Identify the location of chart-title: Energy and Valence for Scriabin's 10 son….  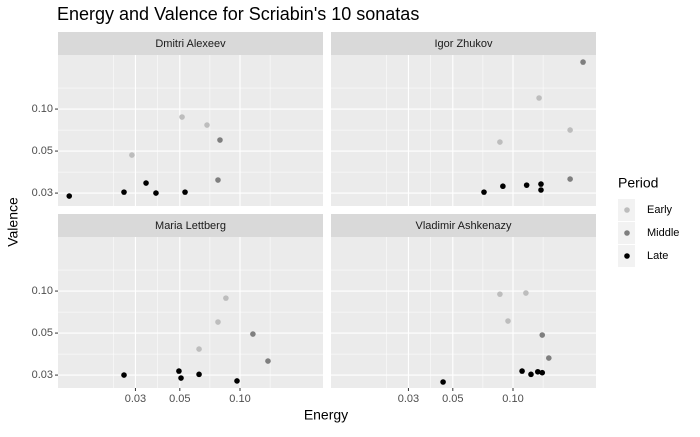
(238, 14).